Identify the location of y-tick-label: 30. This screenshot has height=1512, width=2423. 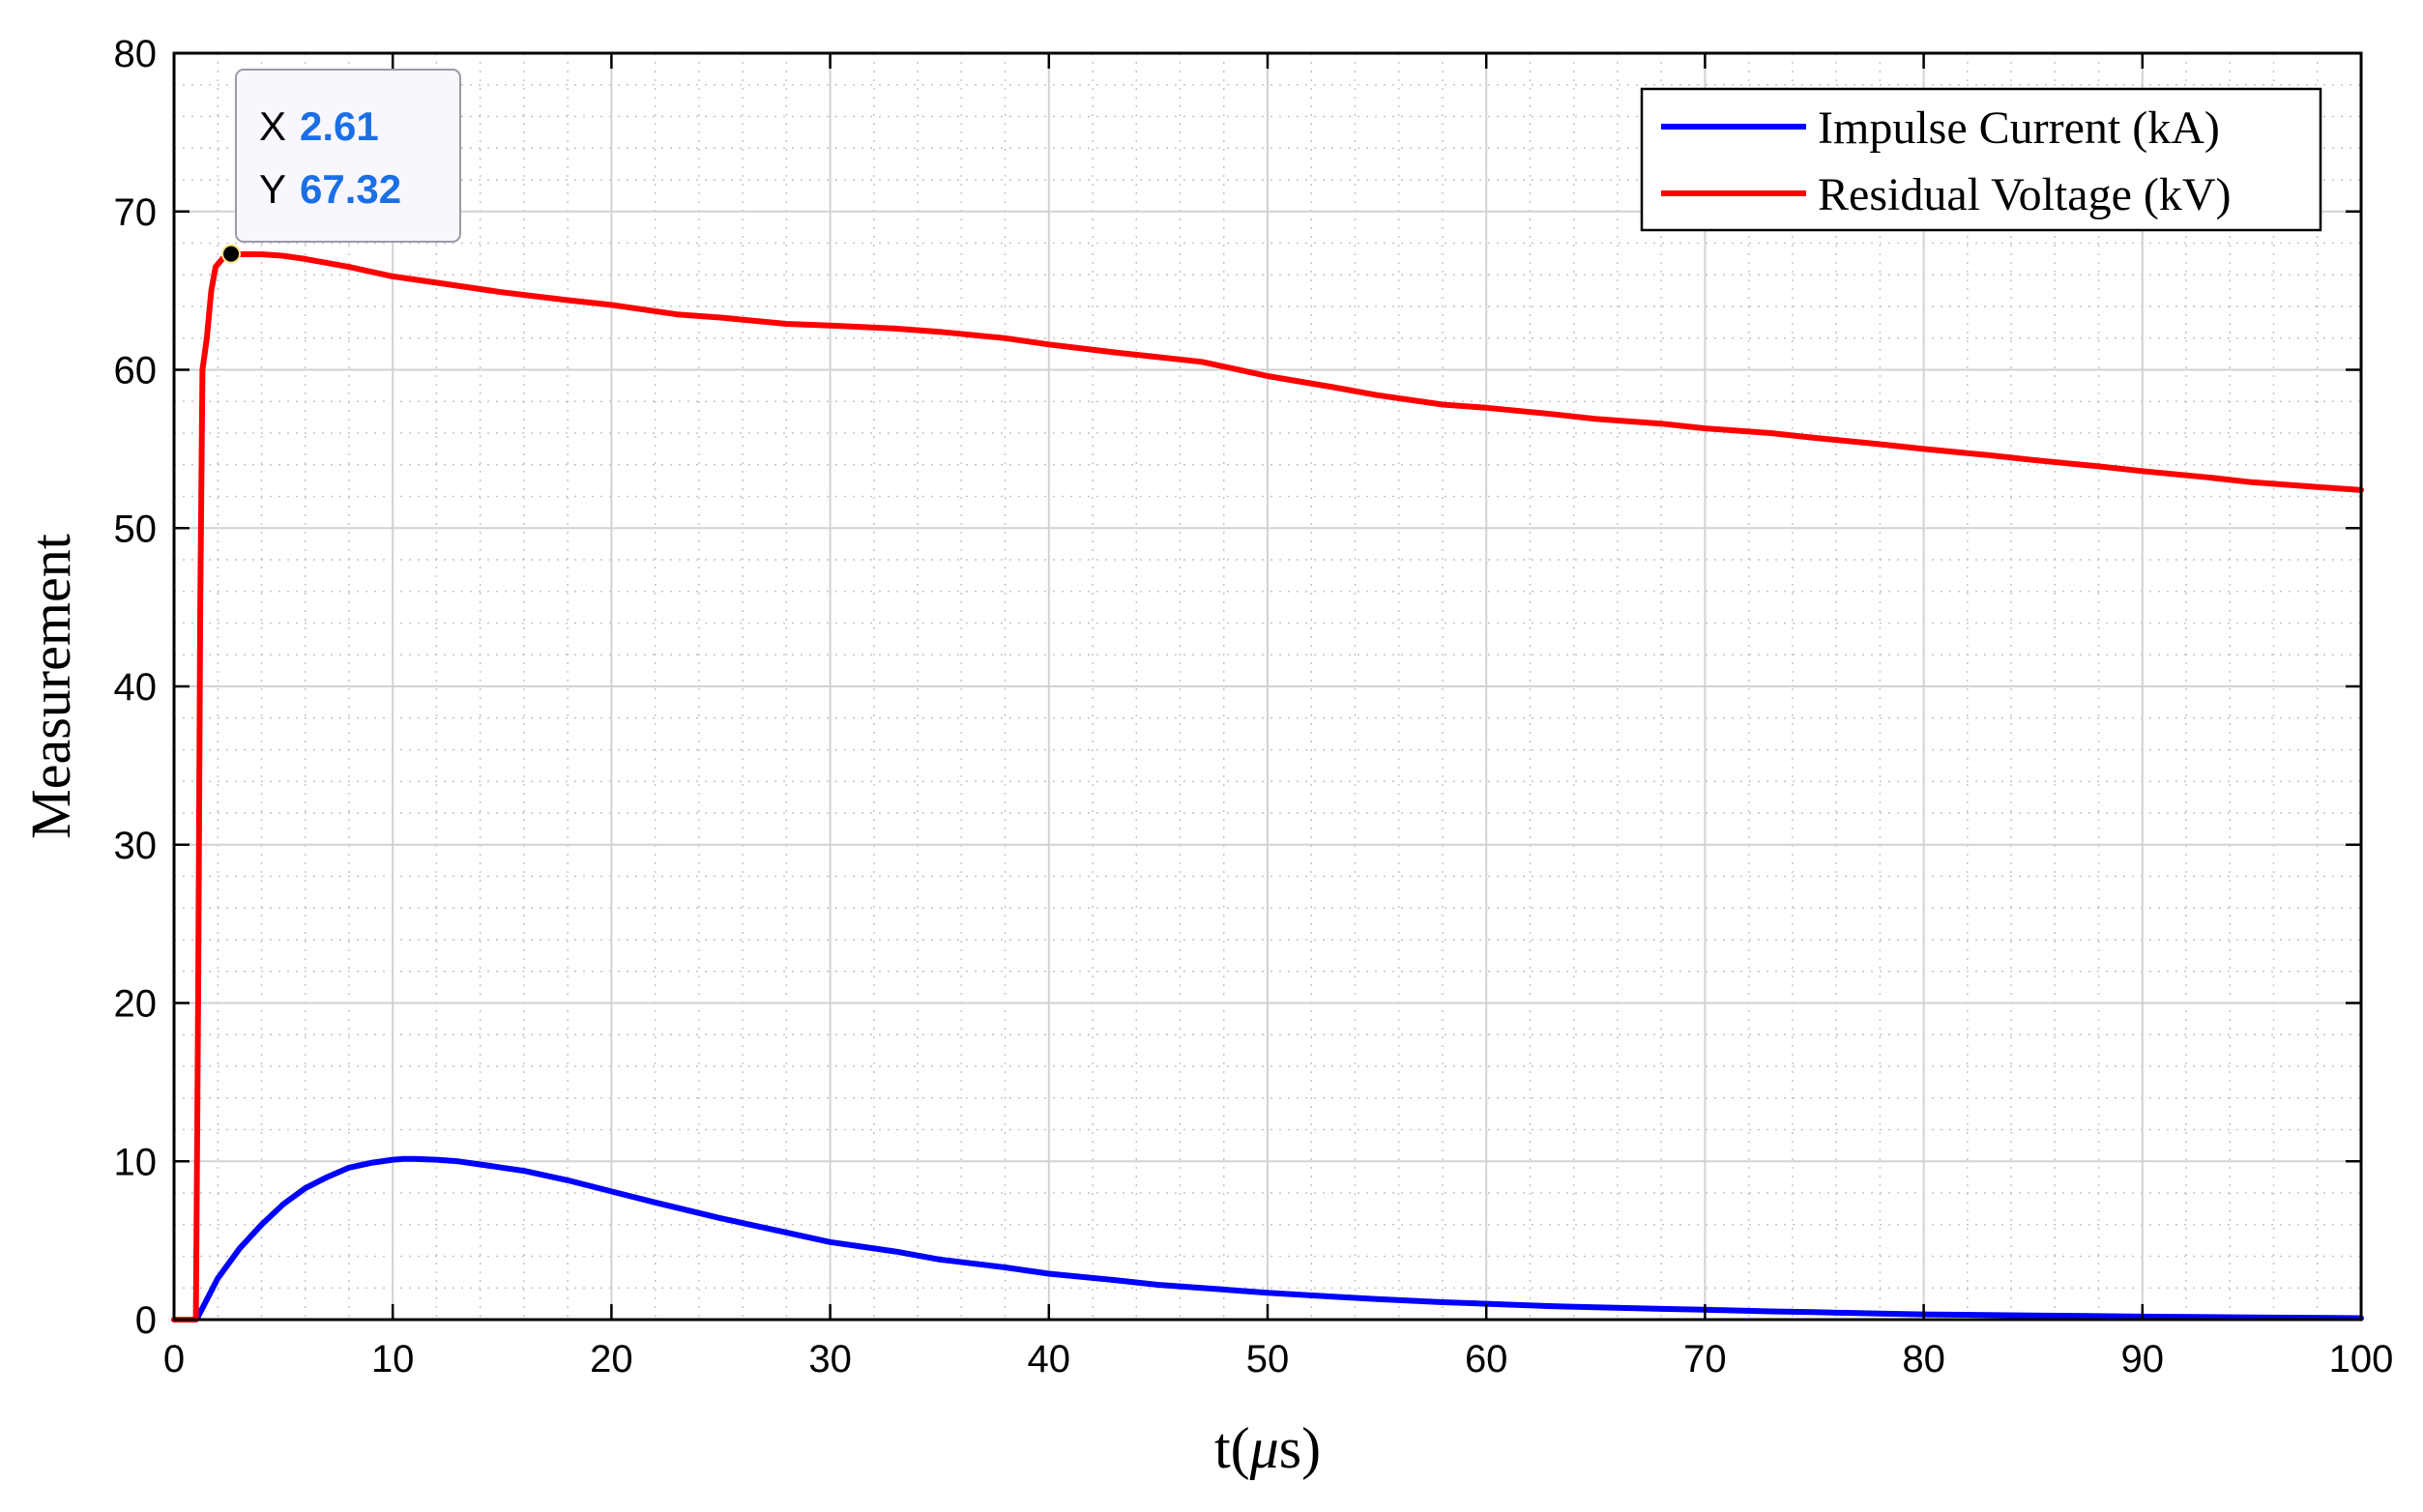
(136, 846).